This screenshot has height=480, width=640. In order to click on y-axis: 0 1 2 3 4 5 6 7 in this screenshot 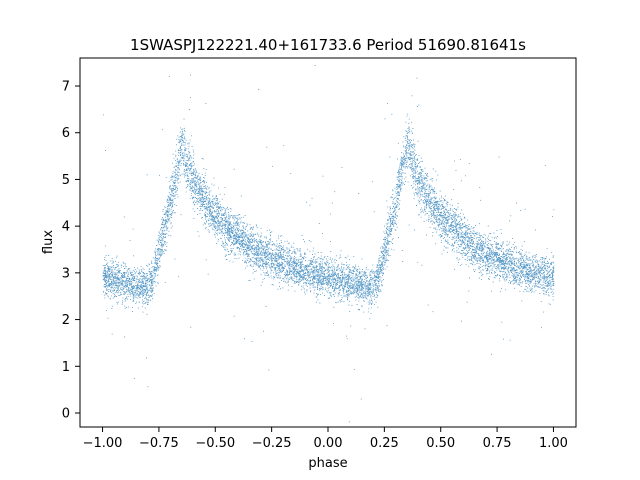, I will do `click(71, 250)`.